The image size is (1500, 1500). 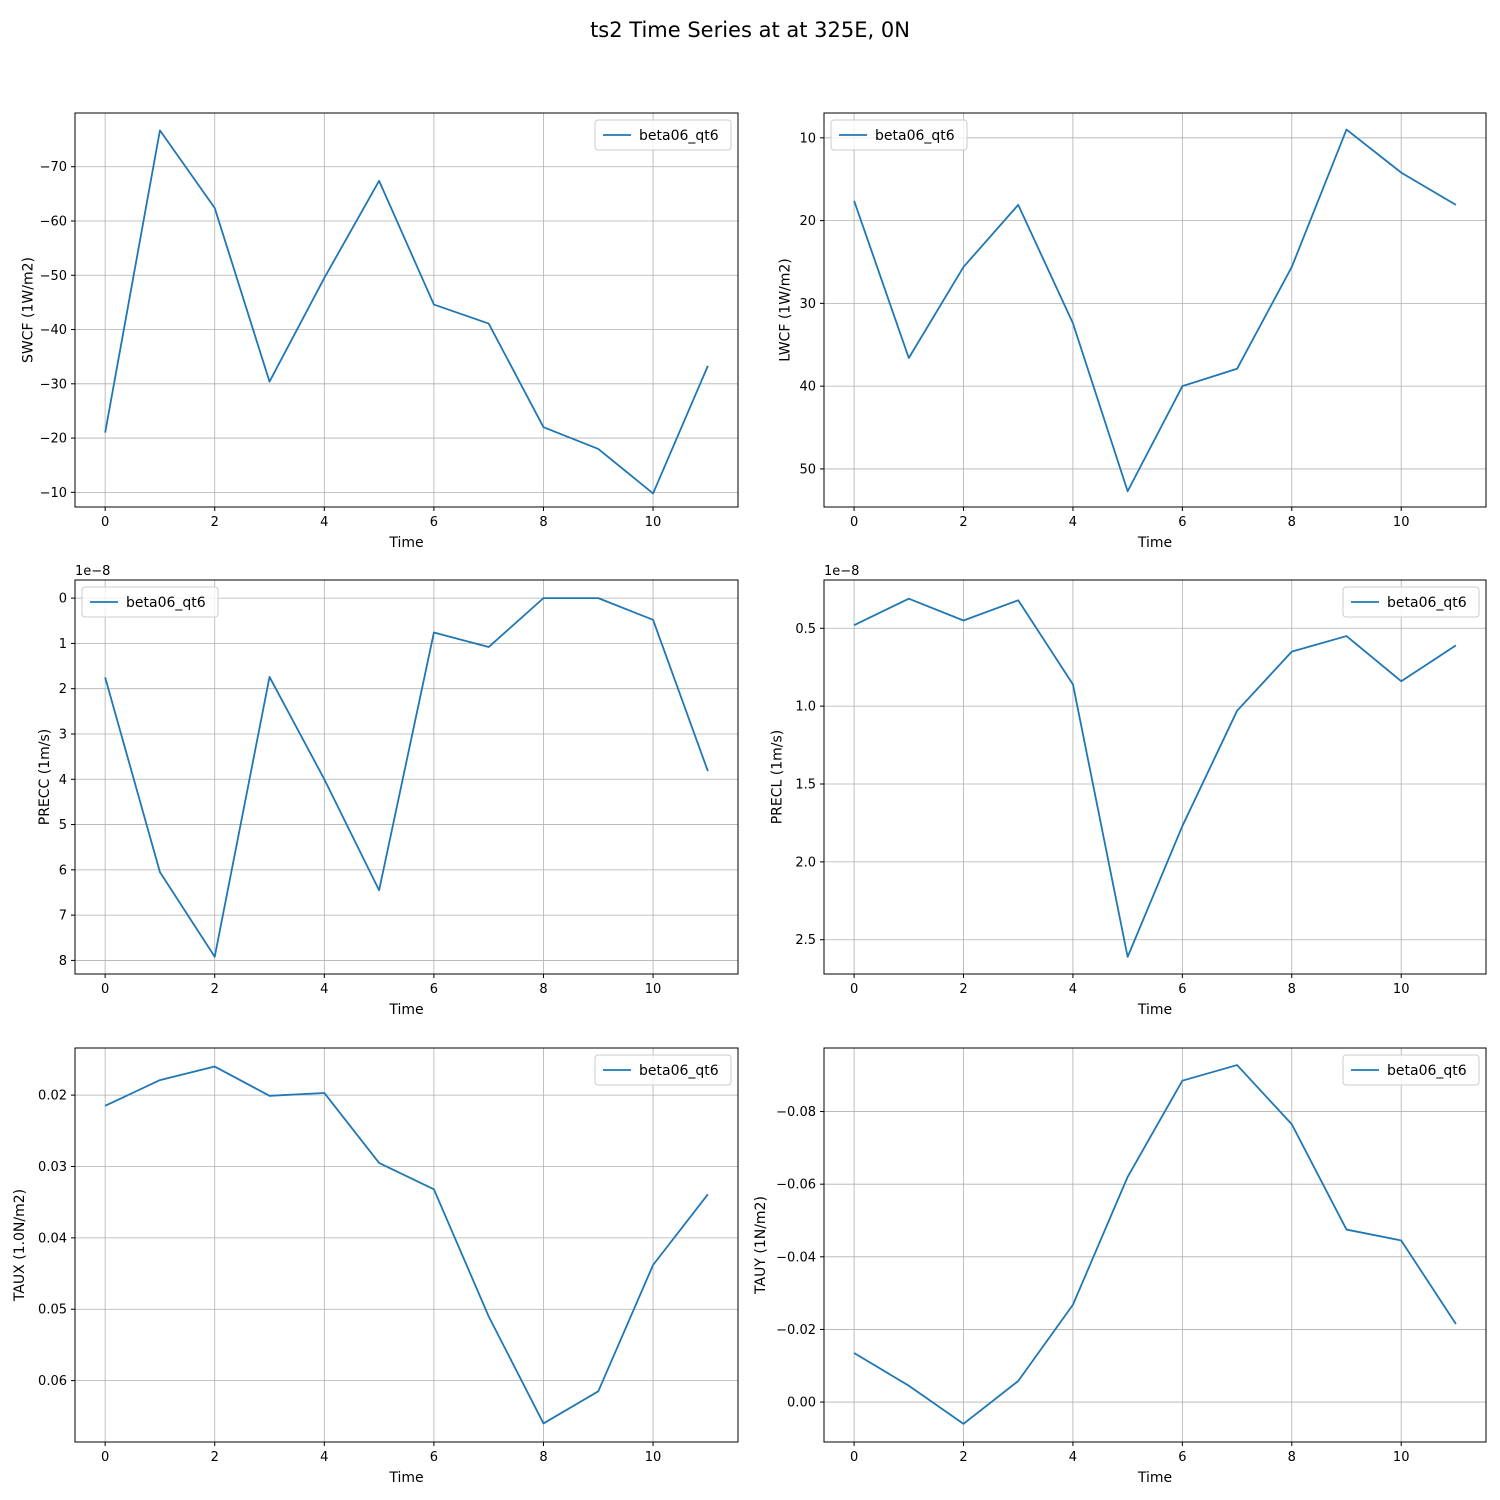 I want to click on y-tick-label: 0.02, so click(x=52, y=1096).